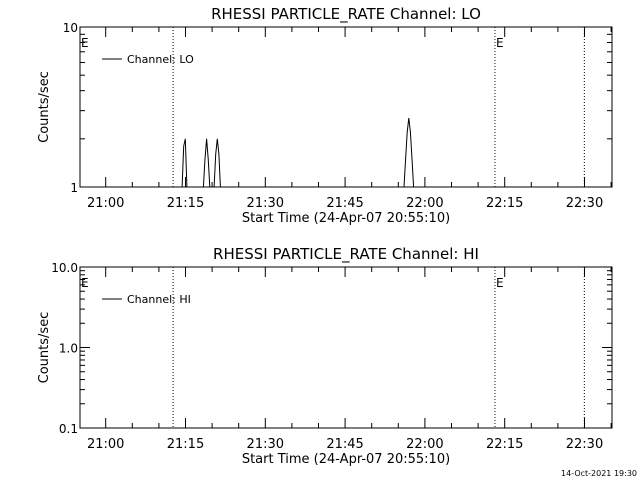 The height and width of the screenshot is (480, 640). Describe the element at coordinates (160, 59) in the screenshot. I see `legend-label: Channel: LO` at that location.